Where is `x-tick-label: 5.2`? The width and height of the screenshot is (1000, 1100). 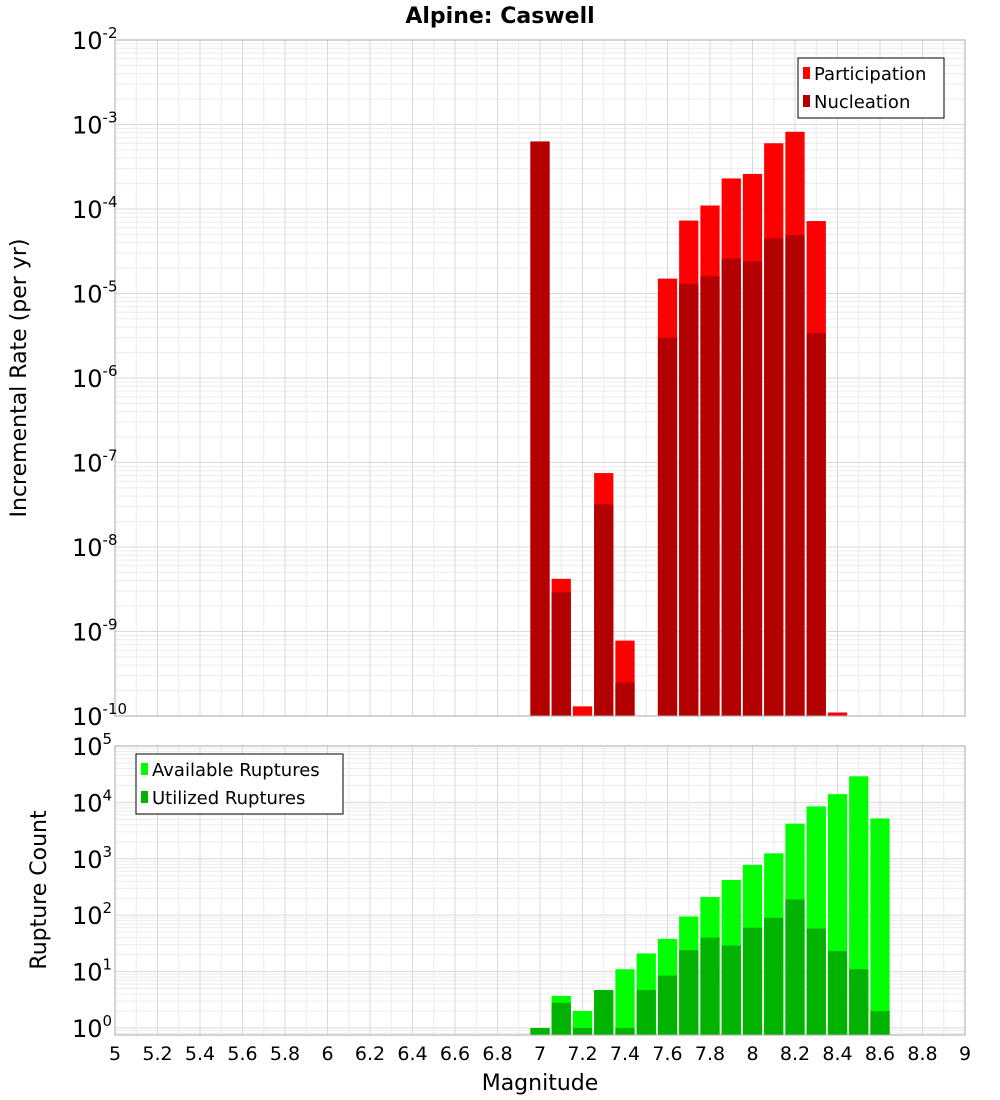 x-tick-label: 5.2 is located at coordinates (157, 1054).